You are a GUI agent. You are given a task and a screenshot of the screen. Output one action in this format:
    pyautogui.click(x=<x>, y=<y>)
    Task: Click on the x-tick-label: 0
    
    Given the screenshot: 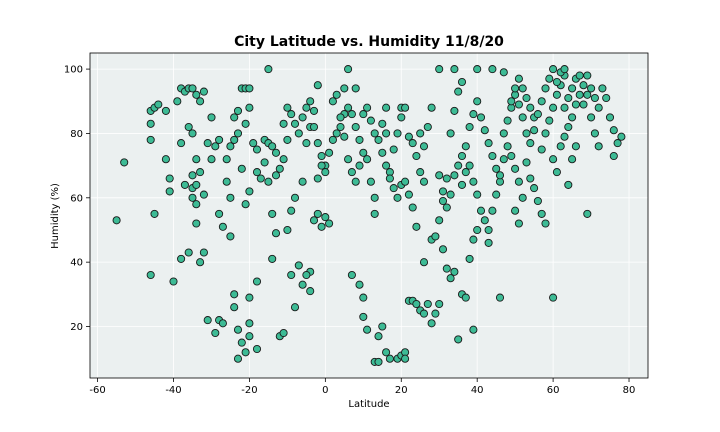 What is the action you would take?
    pyautogui.click(x=325, y=390)
    